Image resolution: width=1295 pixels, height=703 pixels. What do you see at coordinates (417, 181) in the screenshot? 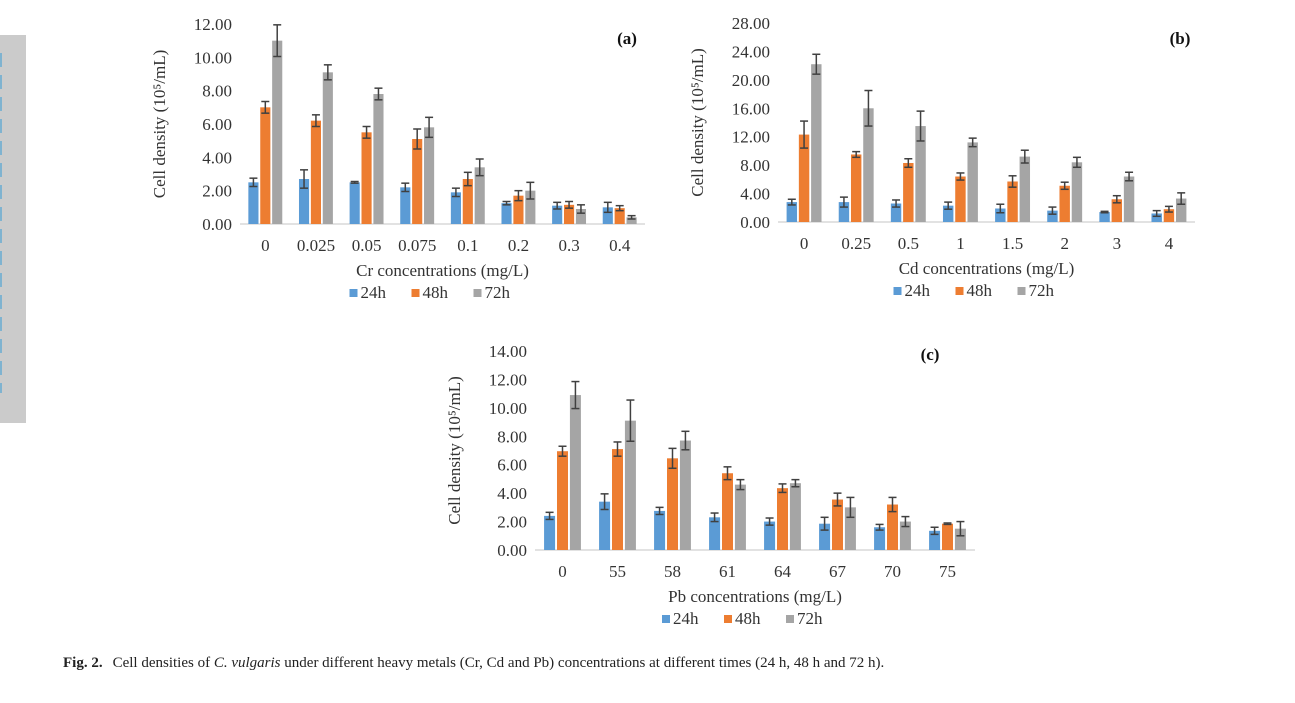
I see `bar-48h-0.075` at bounding box center [417, 181].